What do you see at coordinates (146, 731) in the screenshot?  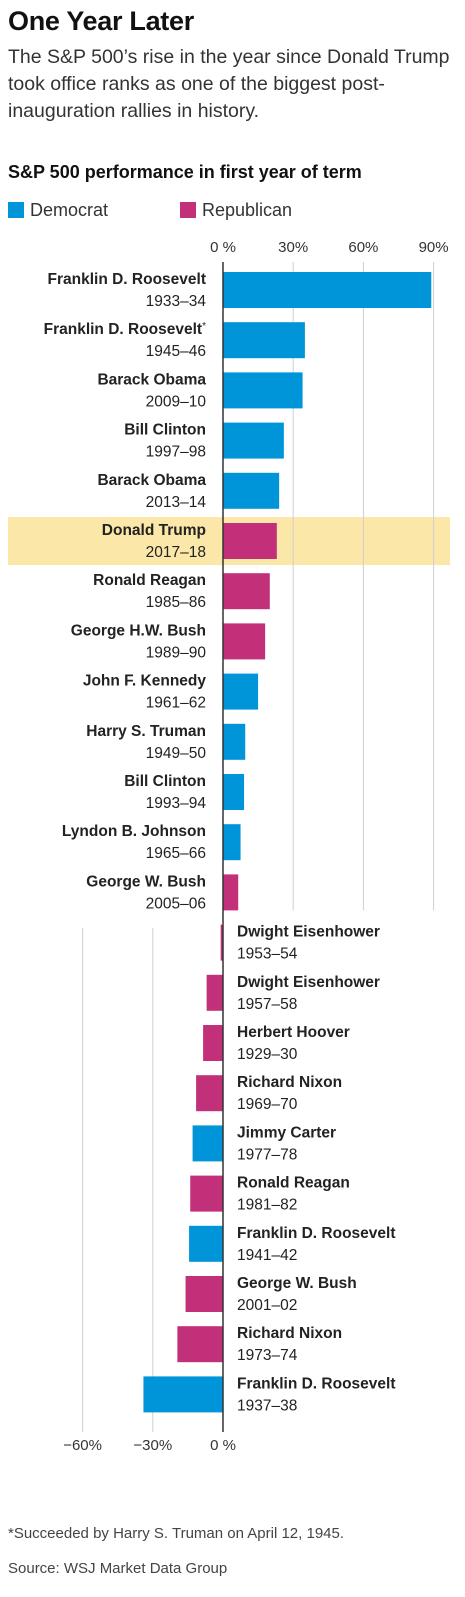 I see `bar-name-label-10: Harry S. Truman` at bounding box center [146, 731].